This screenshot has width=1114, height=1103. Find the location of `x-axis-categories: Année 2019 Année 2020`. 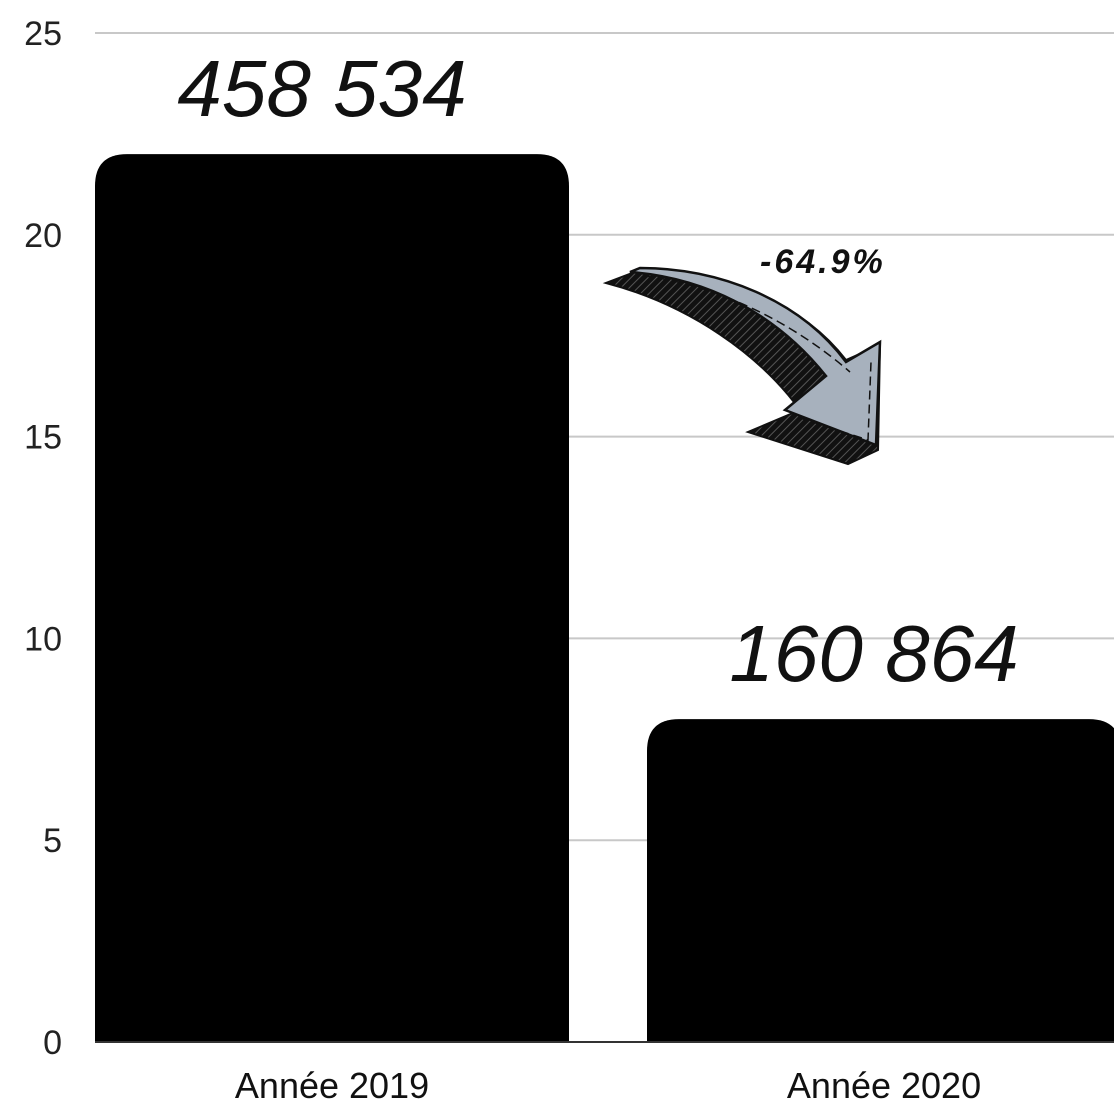

x-axis-categories: Année 2019 Année 2020 is located at coordinates (608, 1084).